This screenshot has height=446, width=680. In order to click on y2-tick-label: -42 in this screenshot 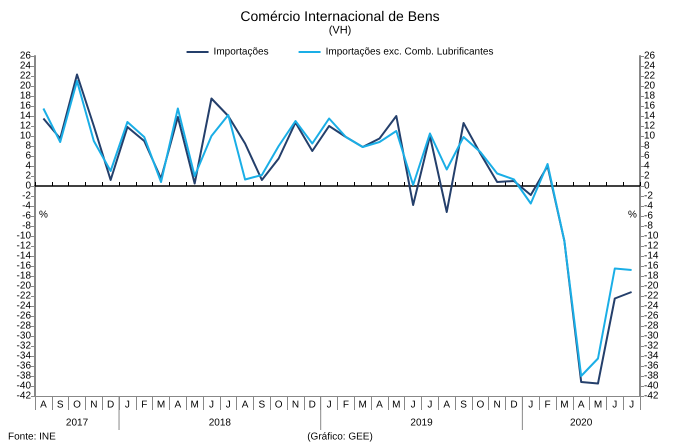, I will do `click(651, 396)`.